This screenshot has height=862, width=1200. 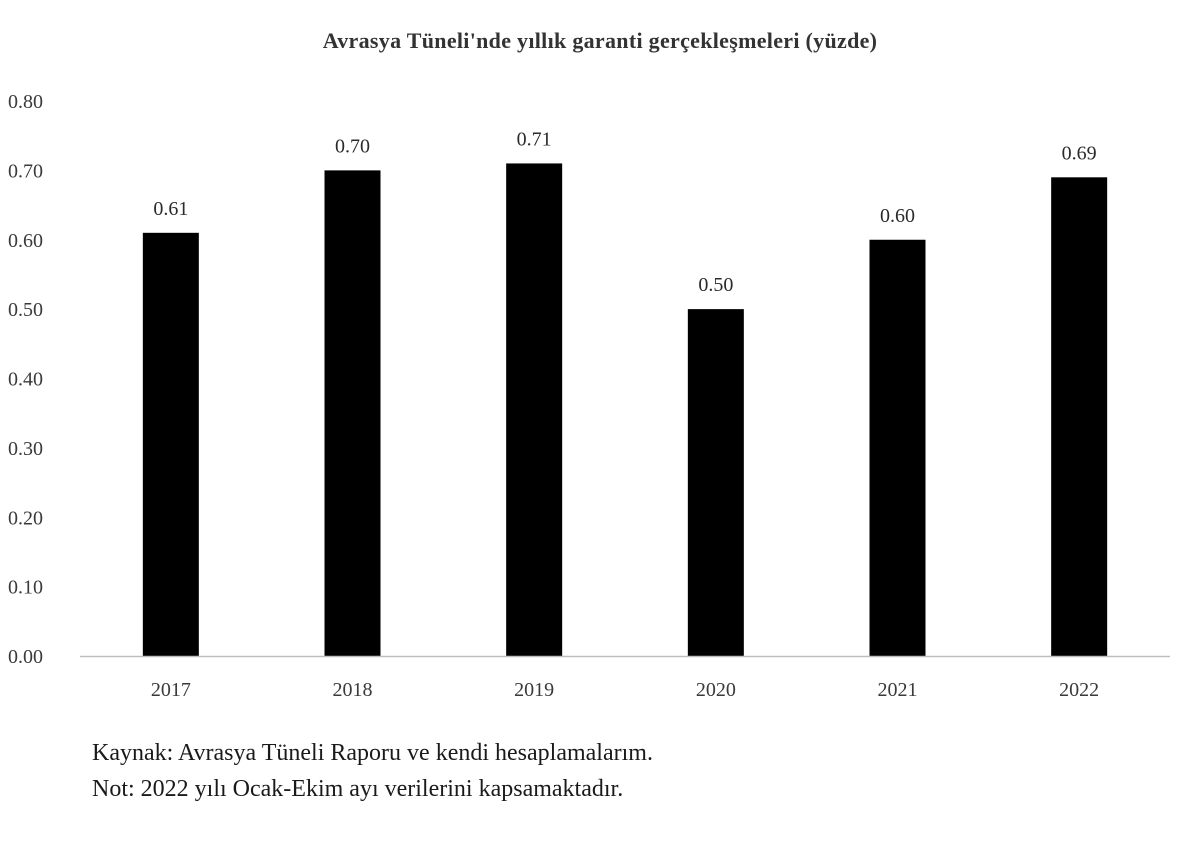 What do you see at coordinates (25, 171) in the screenshot?
I see `y-tick-label: 0.70` at bounding box center [25, 171].